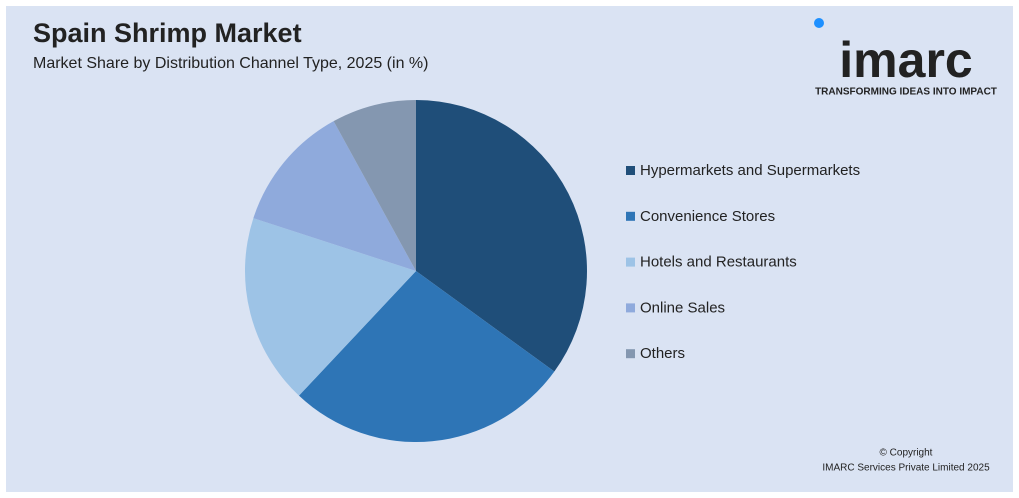 The width and height of the screenshot is (1019, 498). Describe the element at coordinates (819, 23) in the screenshot. I see `logo-dot` at that location.